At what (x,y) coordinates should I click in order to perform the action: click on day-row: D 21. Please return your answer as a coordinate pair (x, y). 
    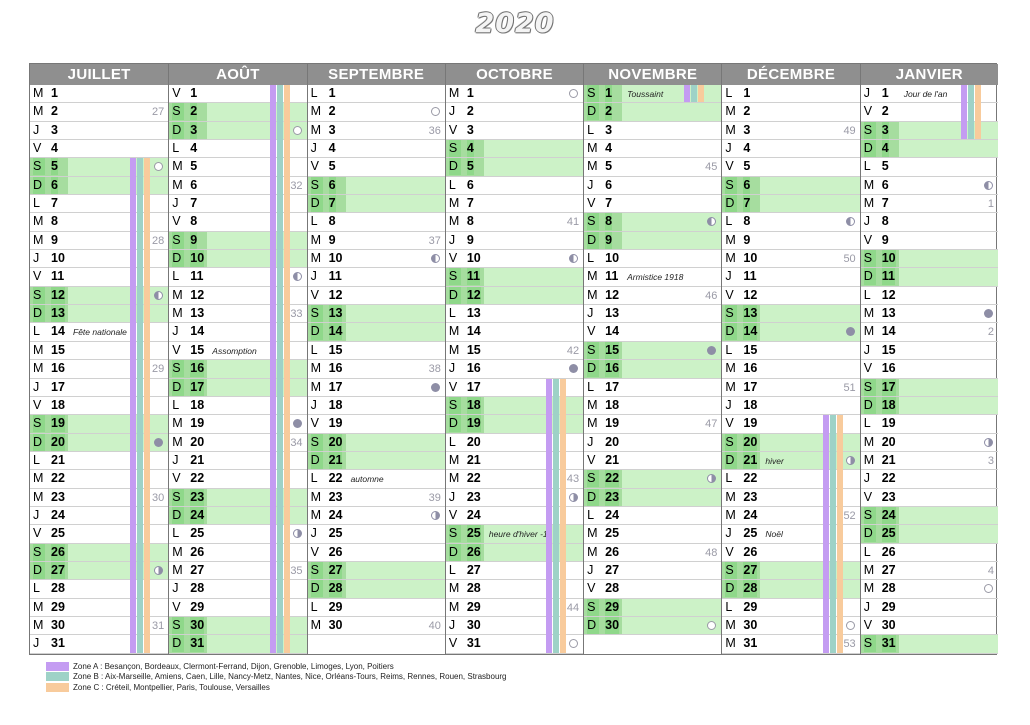
    Looking at the image, I should click on (376, 461).